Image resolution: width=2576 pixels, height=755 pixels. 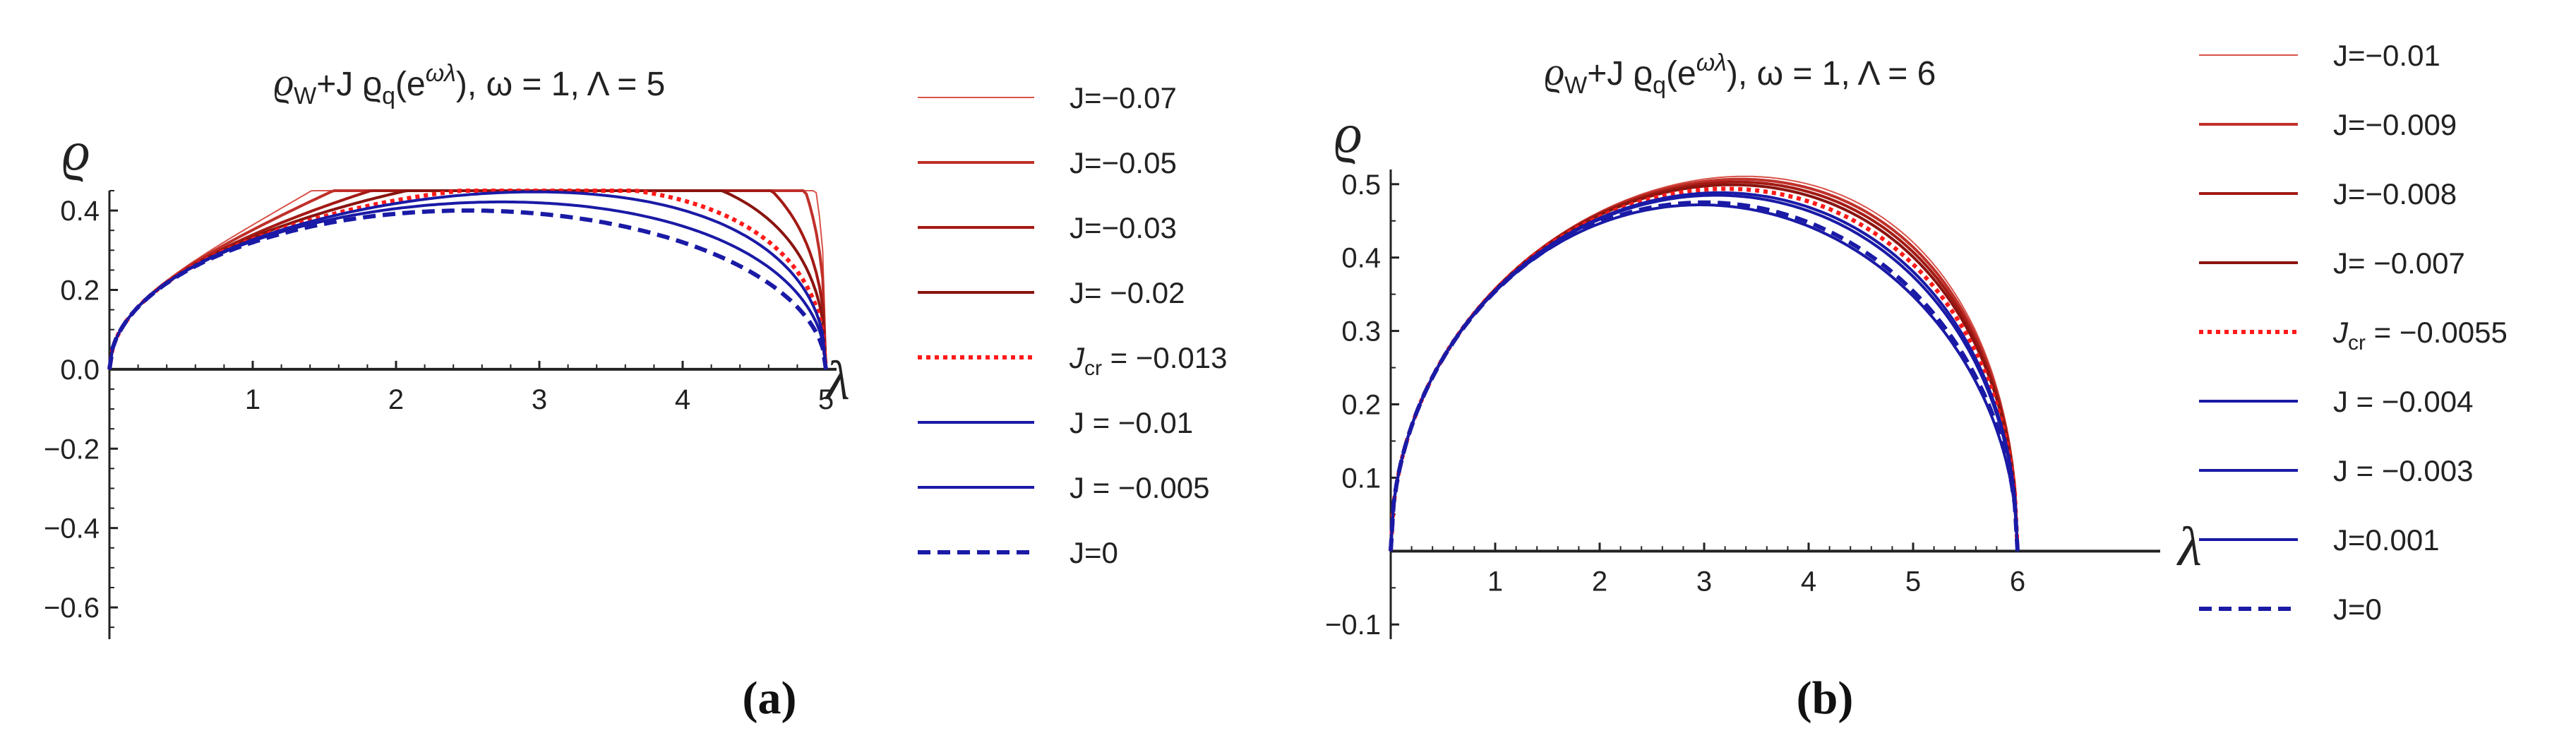 What do you see at coordinates (80, 371) in the screenshot?
I see `y-tick-label: 0.0` at bounding box center [80, 371].